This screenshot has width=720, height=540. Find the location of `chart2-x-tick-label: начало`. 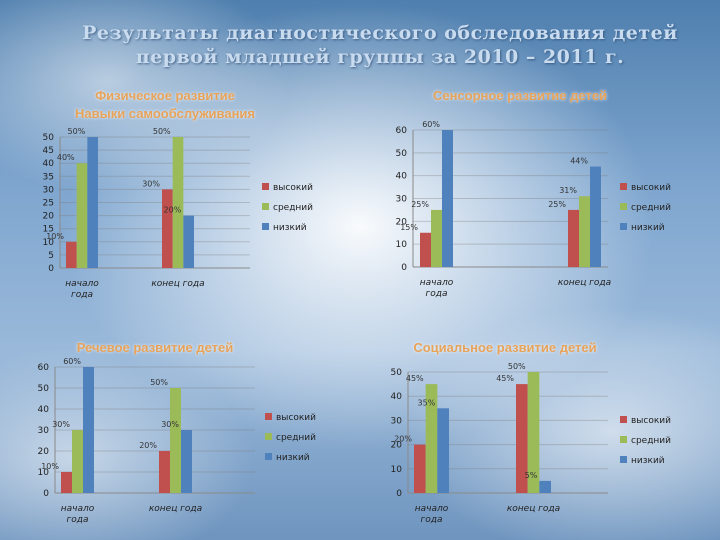

chart2-x-tick-label: начало is located at coordinates (437, 283).